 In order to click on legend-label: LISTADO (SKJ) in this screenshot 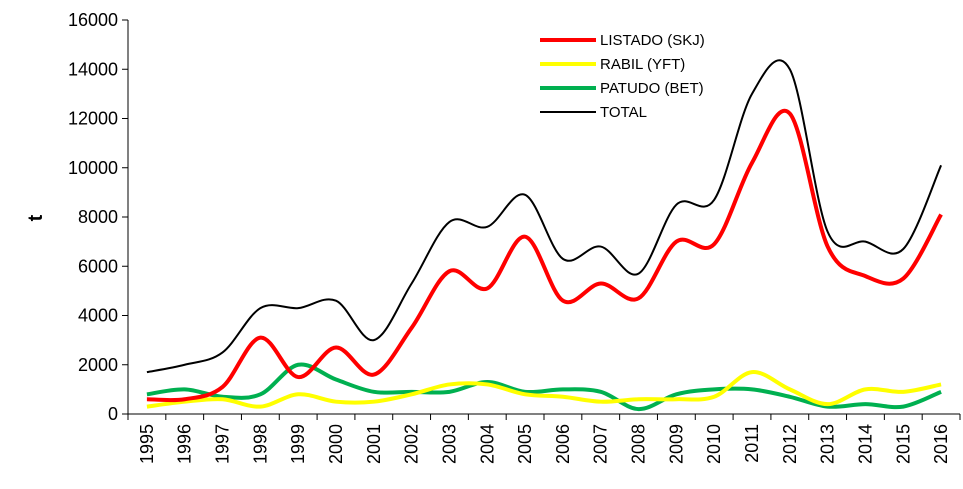, I will do `click(652, 40)`.